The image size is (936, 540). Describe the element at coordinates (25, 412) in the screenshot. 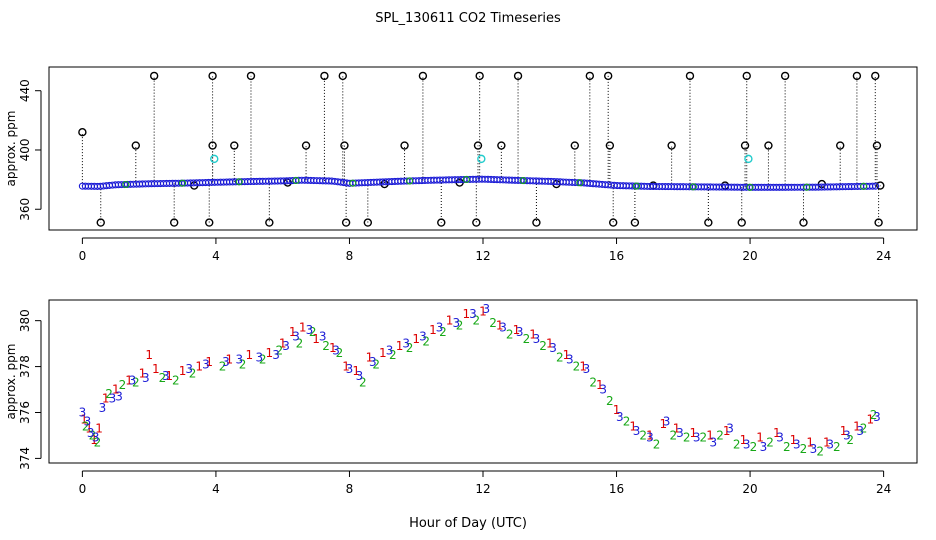

I see `y-tick-label: 376` at that location.